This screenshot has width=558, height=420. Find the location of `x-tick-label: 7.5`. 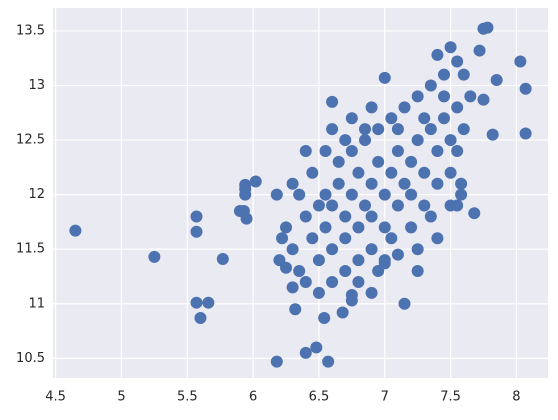

x-tick-label: 7.5 is located at coordinates (450, 397).